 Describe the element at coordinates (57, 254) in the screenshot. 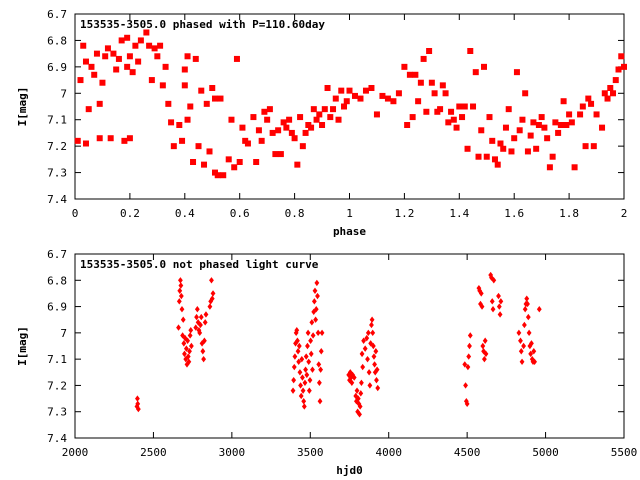

I see `y-tick-label: 6.7` at that location.